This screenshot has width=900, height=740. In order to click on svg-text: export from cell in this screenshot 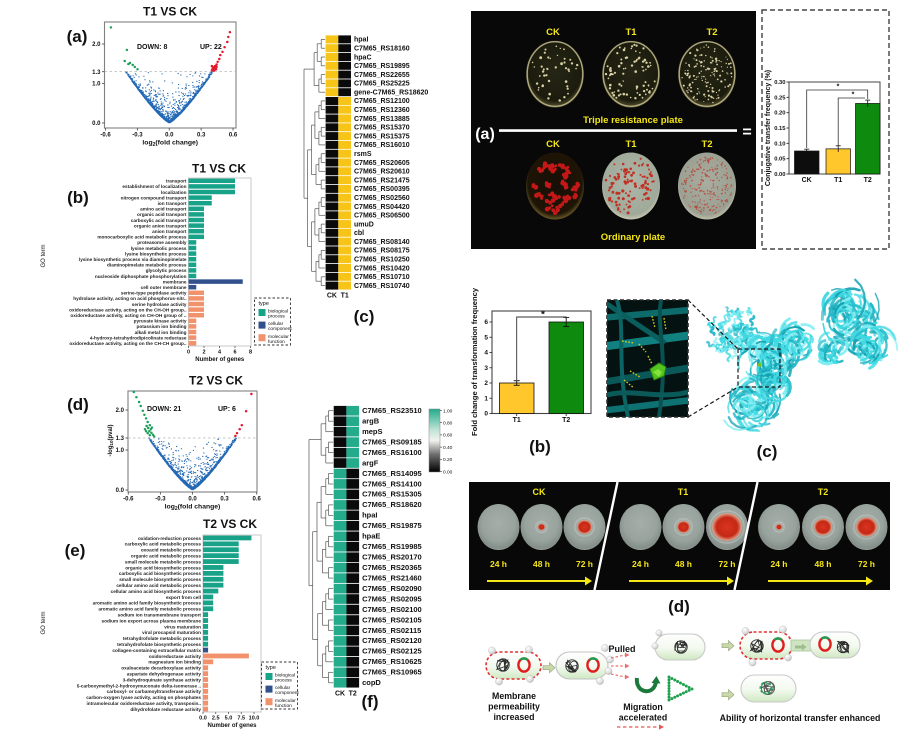, I will do `click(183, 597)`.